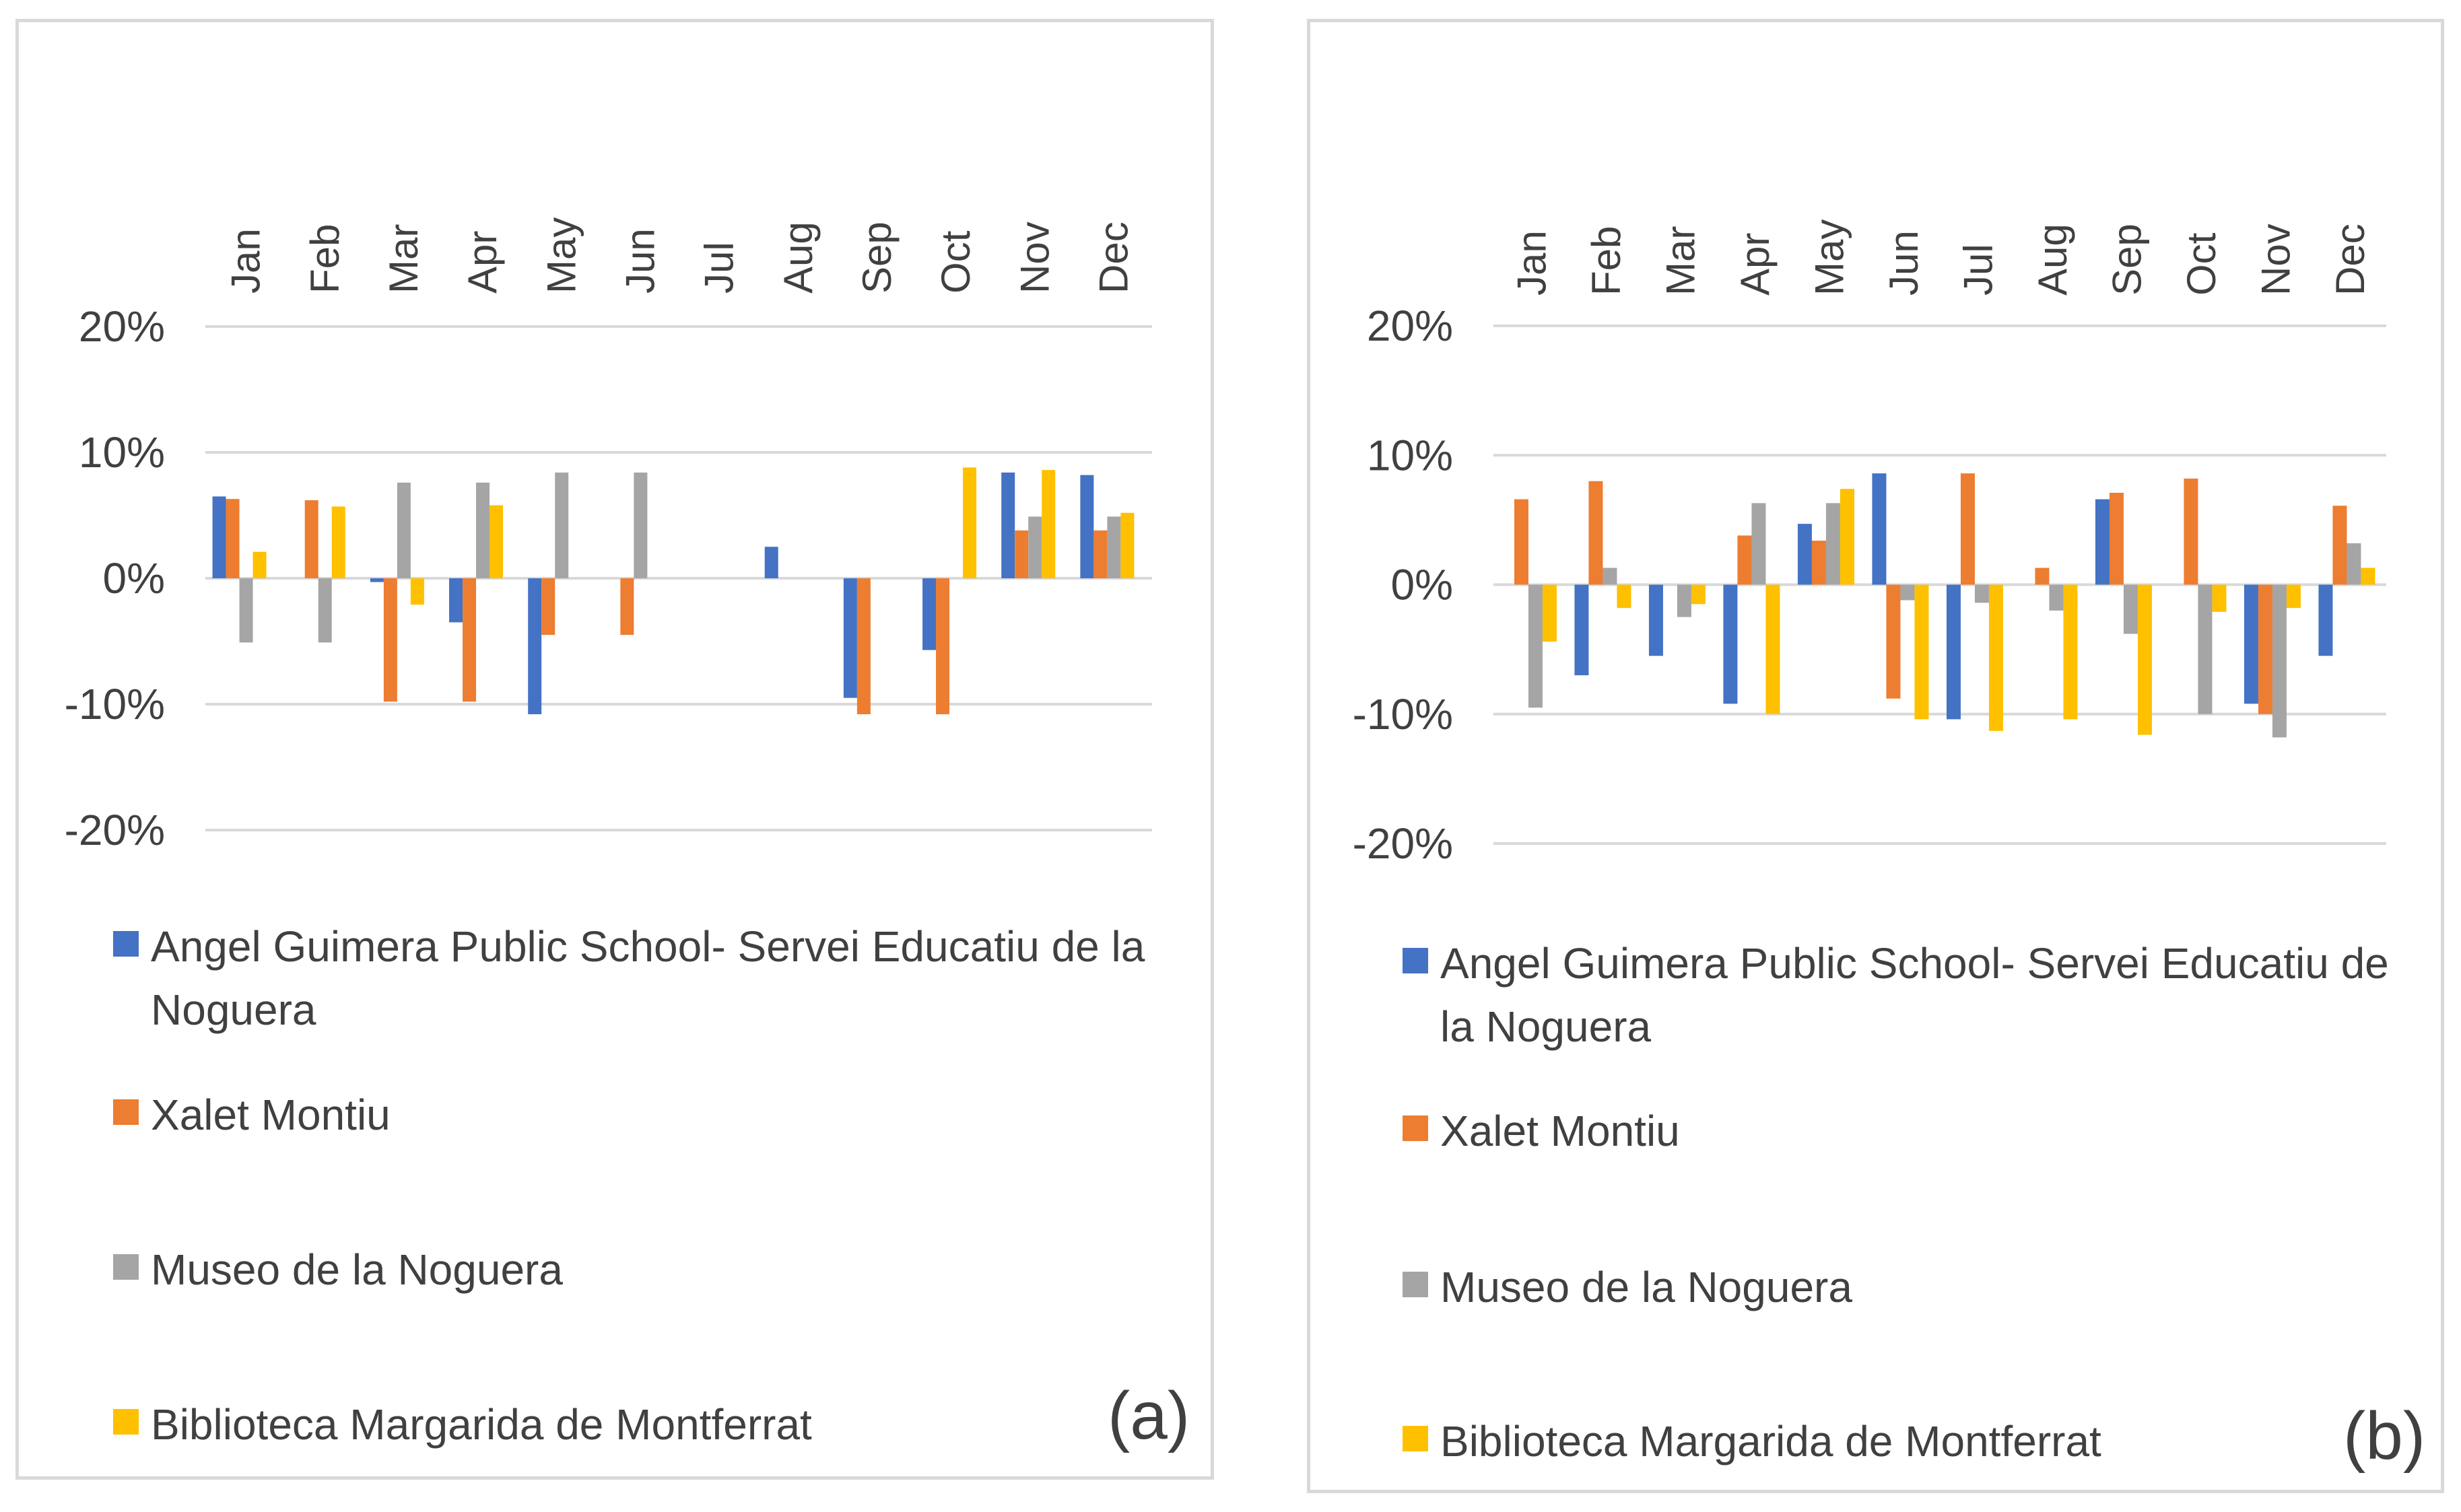 The height and width of the screenshot is (1512, 2461). I want to click on x-tick-label: Apr, so click(482, 262).